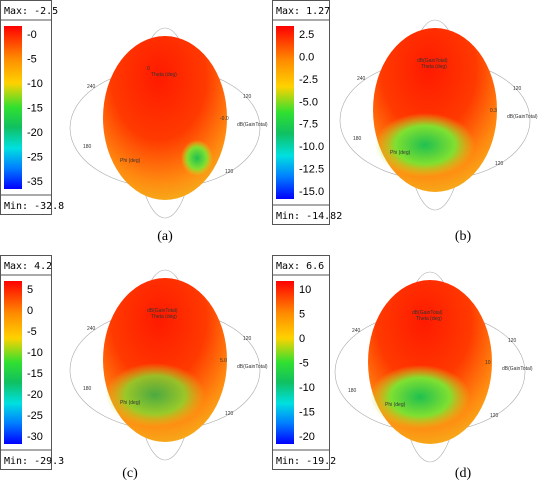  Describe the element at coordinates (165, 118) in the screenshot. I see `pattern-body` at that location.